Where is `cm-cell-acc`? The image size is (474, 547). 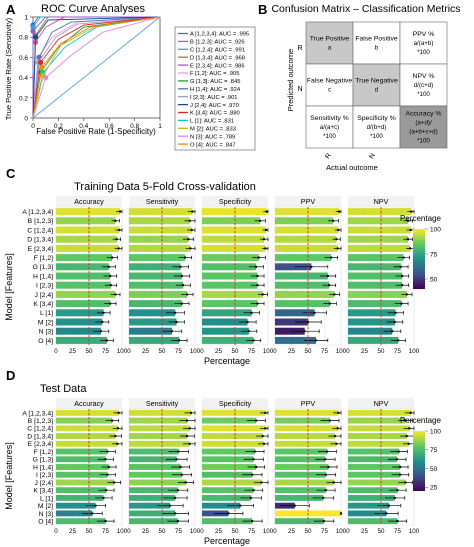
cm-cell-acc is located at coordinates (423, 127).